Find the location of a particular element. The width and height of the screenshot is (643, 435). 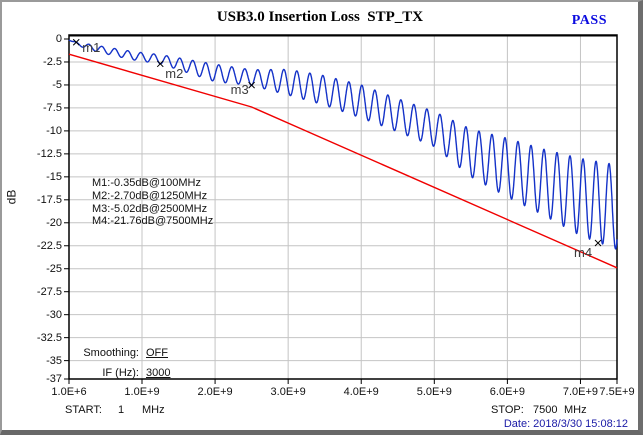

marker-label-m2: m2 is located at coordinates (174, 73).